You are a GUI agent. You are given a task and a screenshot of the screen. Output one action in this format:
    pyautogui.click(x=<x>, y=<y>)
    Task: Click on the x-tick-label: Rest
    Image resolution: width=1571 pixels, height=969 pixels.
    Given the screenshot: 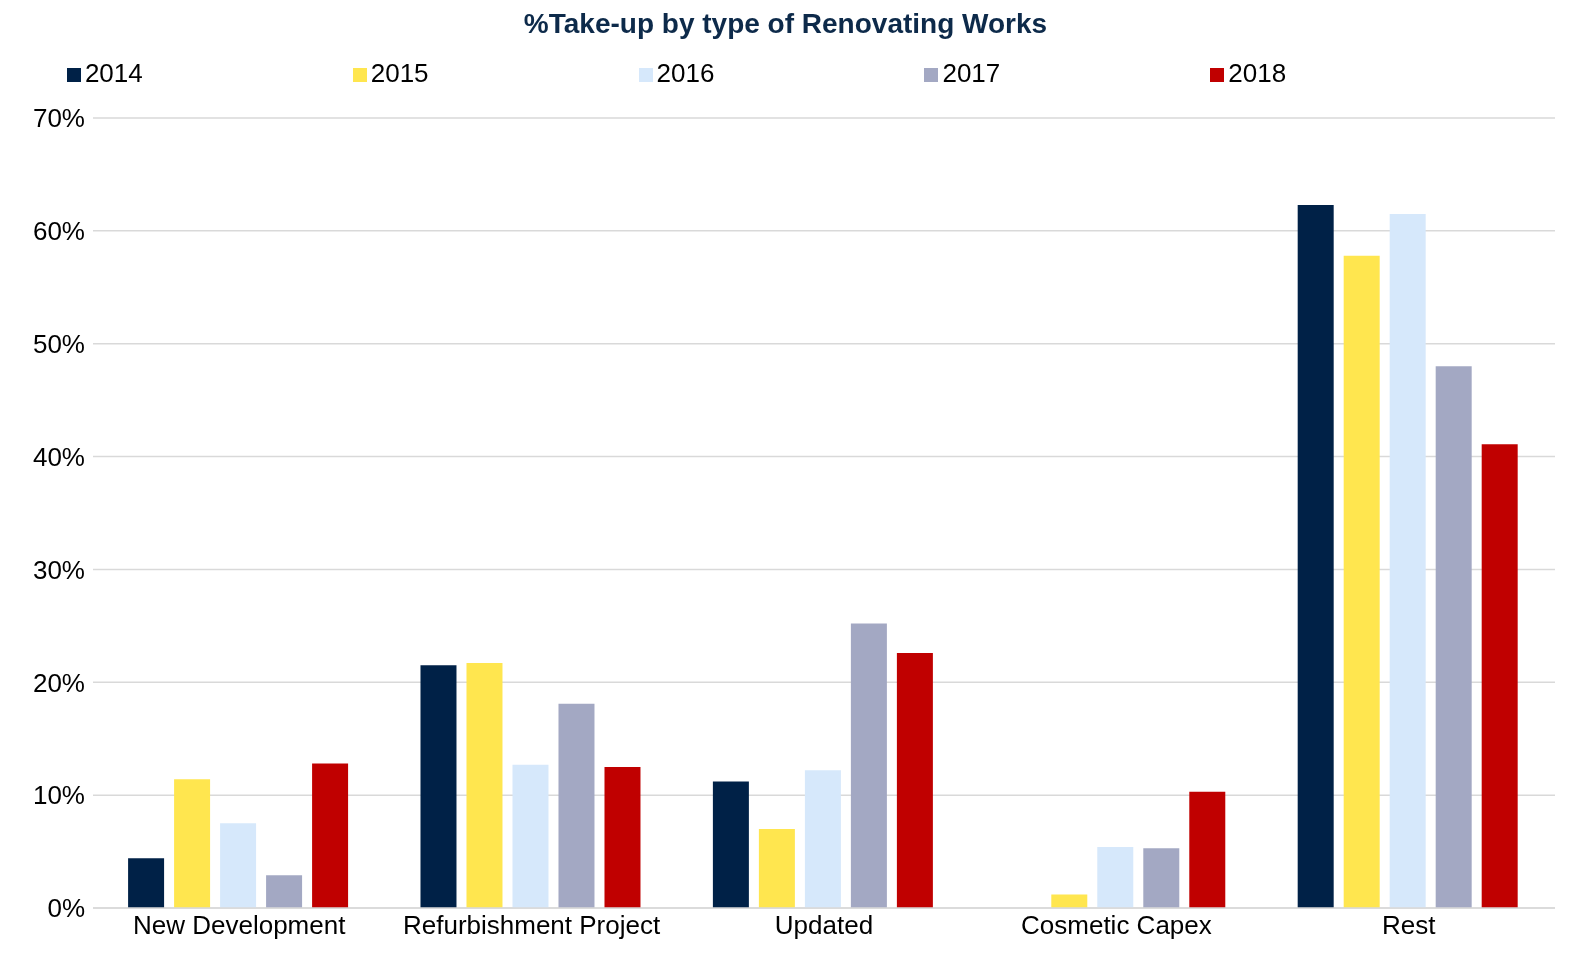 What is the action you would take?
    pyautogui.click(x=1409, y=925)
    